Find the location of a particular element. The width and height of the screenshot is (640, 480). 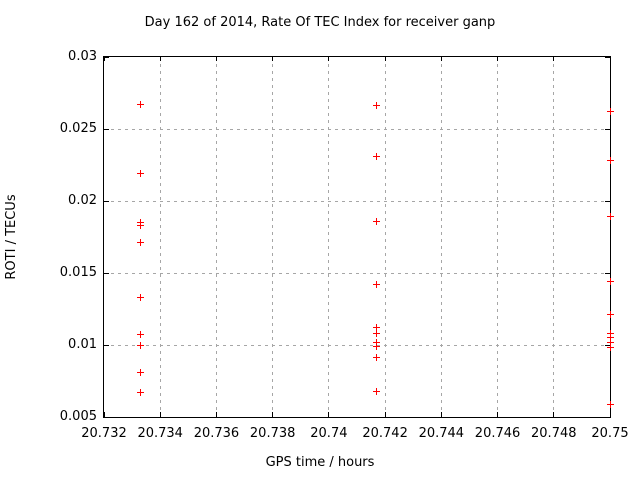

x-tick-label: 20.75 is located at coordinates (610, 433).